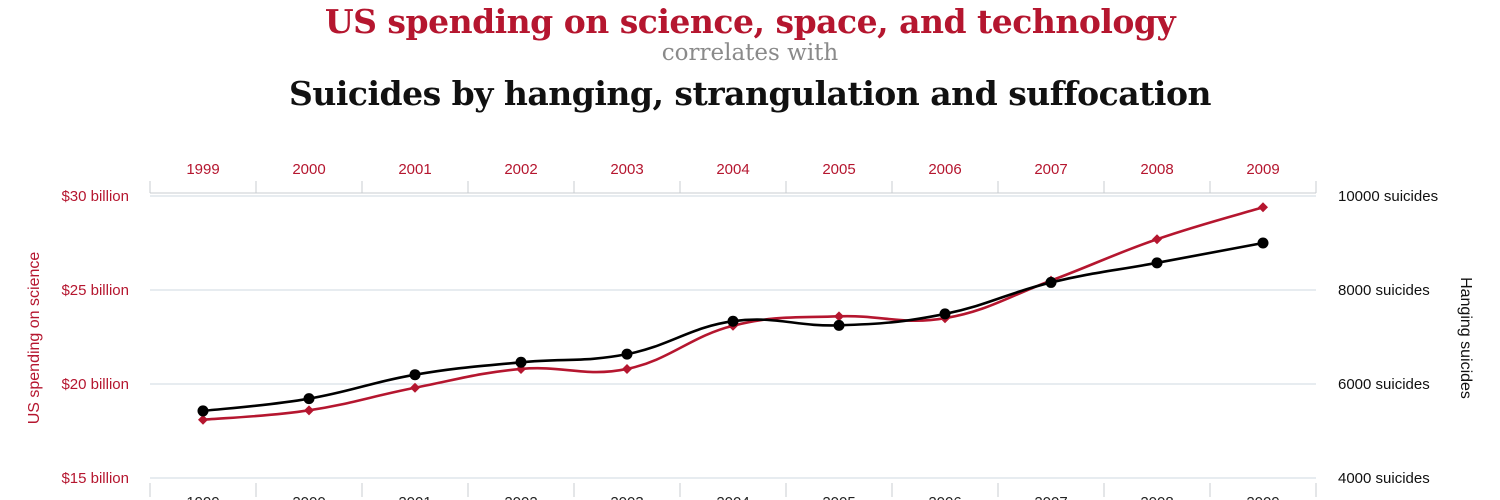 The height and width of the screenshot is (500, 1500). What do you see at coordinates (626, 497) in the screenshot?
I see `x-tick-label-bottom: 2003` at bounding box center [626, 497].